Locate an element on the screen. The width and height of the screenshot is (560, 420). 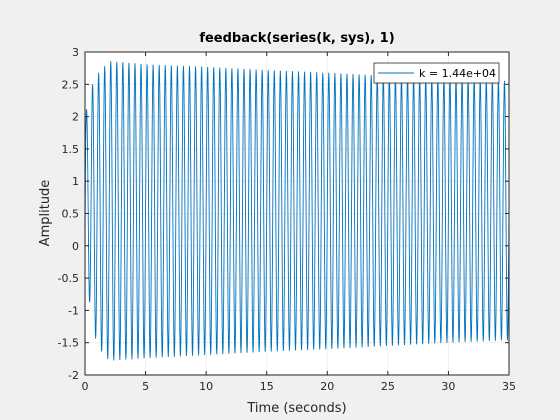
y-tick-label: -0.5 is located at coordinates (68, 278).